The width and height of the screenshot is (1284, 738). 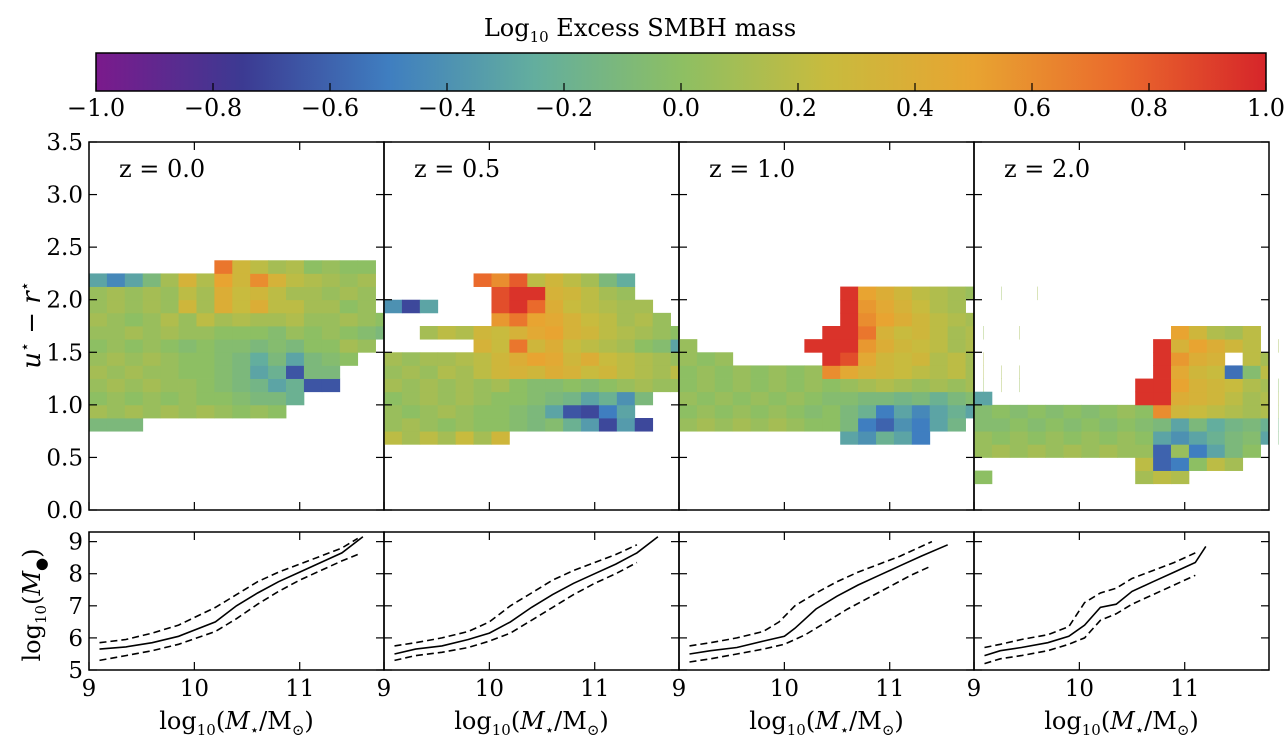 I want to click on colorbar-tick-label: 1.0, so click(x=1265, y=108).